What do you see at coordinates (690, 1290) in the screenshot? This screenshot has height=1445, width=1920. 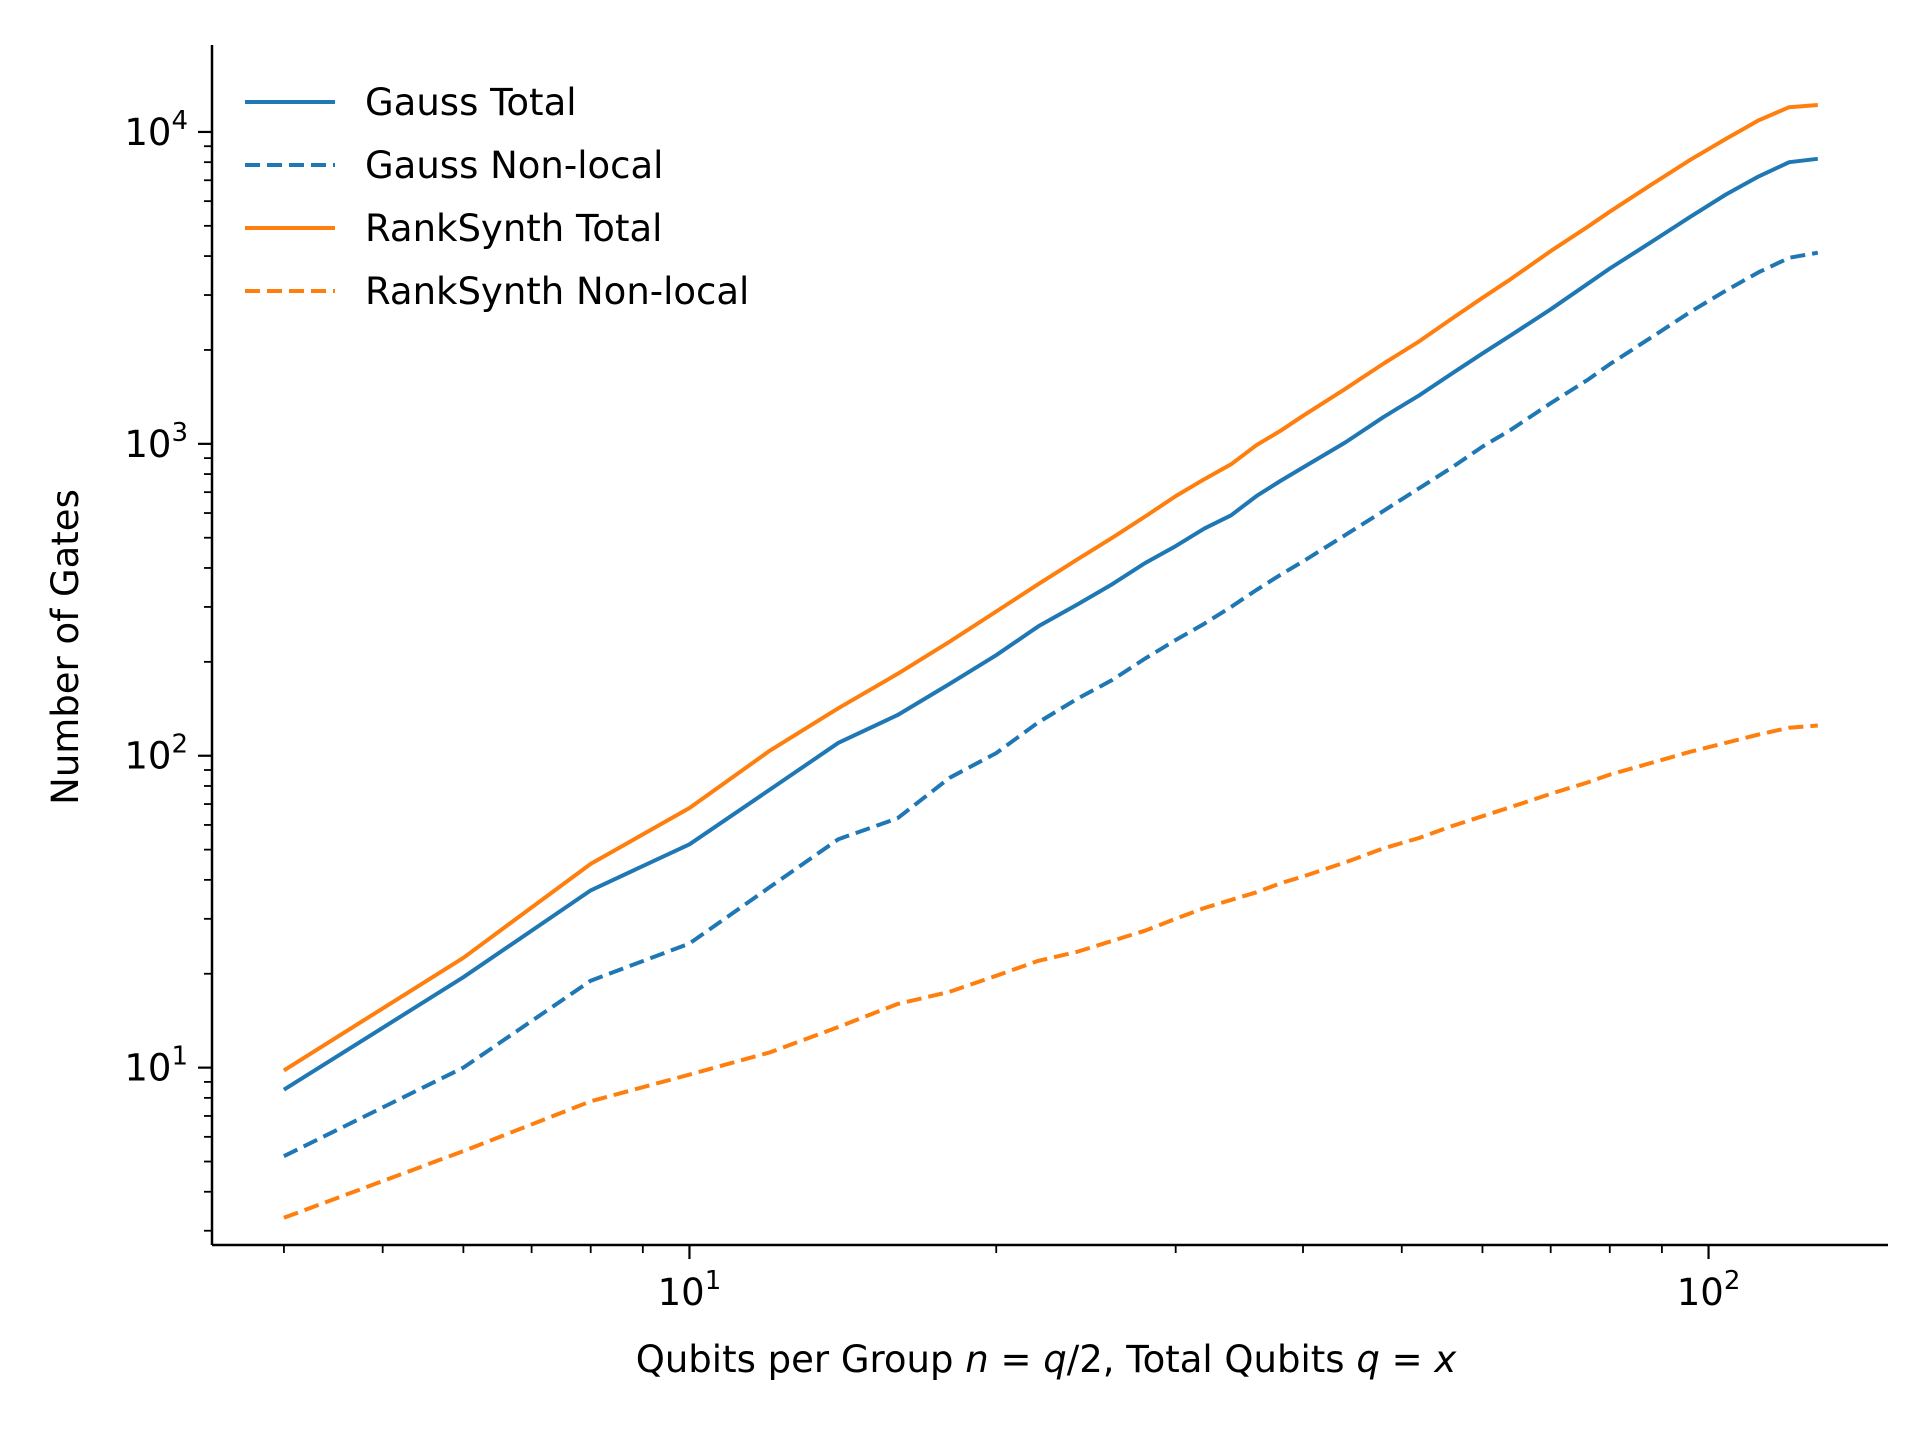 I see `x-tick-label: 101` at bounding box center [690, 1290].